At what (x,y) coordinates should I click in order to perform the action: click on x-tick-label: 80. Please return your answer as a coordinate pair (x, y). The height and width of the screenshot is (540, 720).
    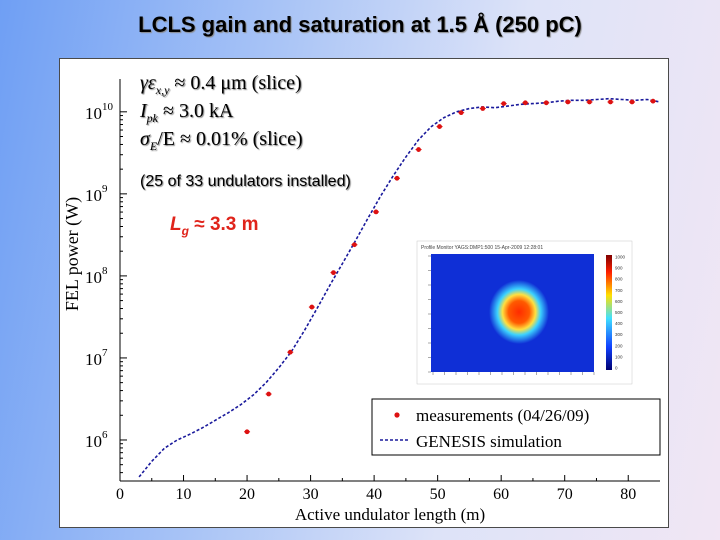
    Looking at the image, I should click on (628, 494).